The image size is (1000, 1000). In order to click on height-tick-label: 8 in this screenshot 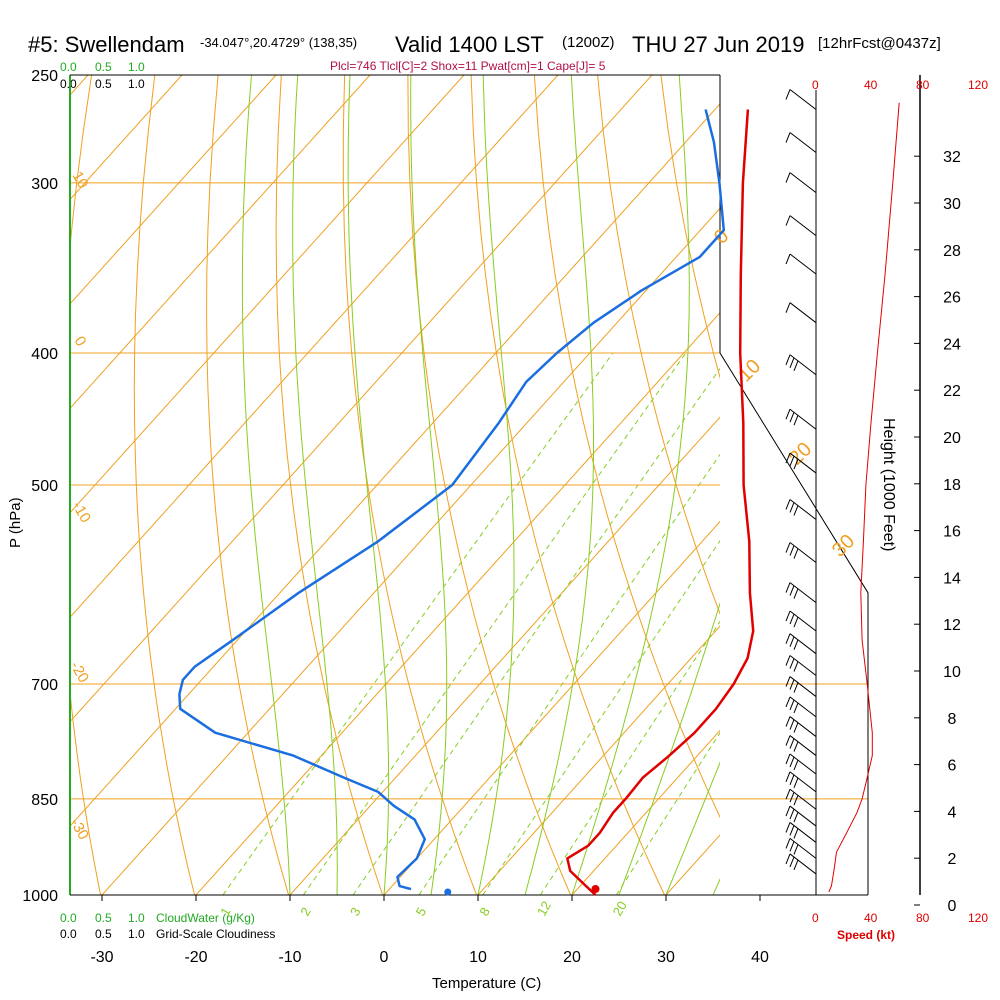, I will do `click(952, 719)`.